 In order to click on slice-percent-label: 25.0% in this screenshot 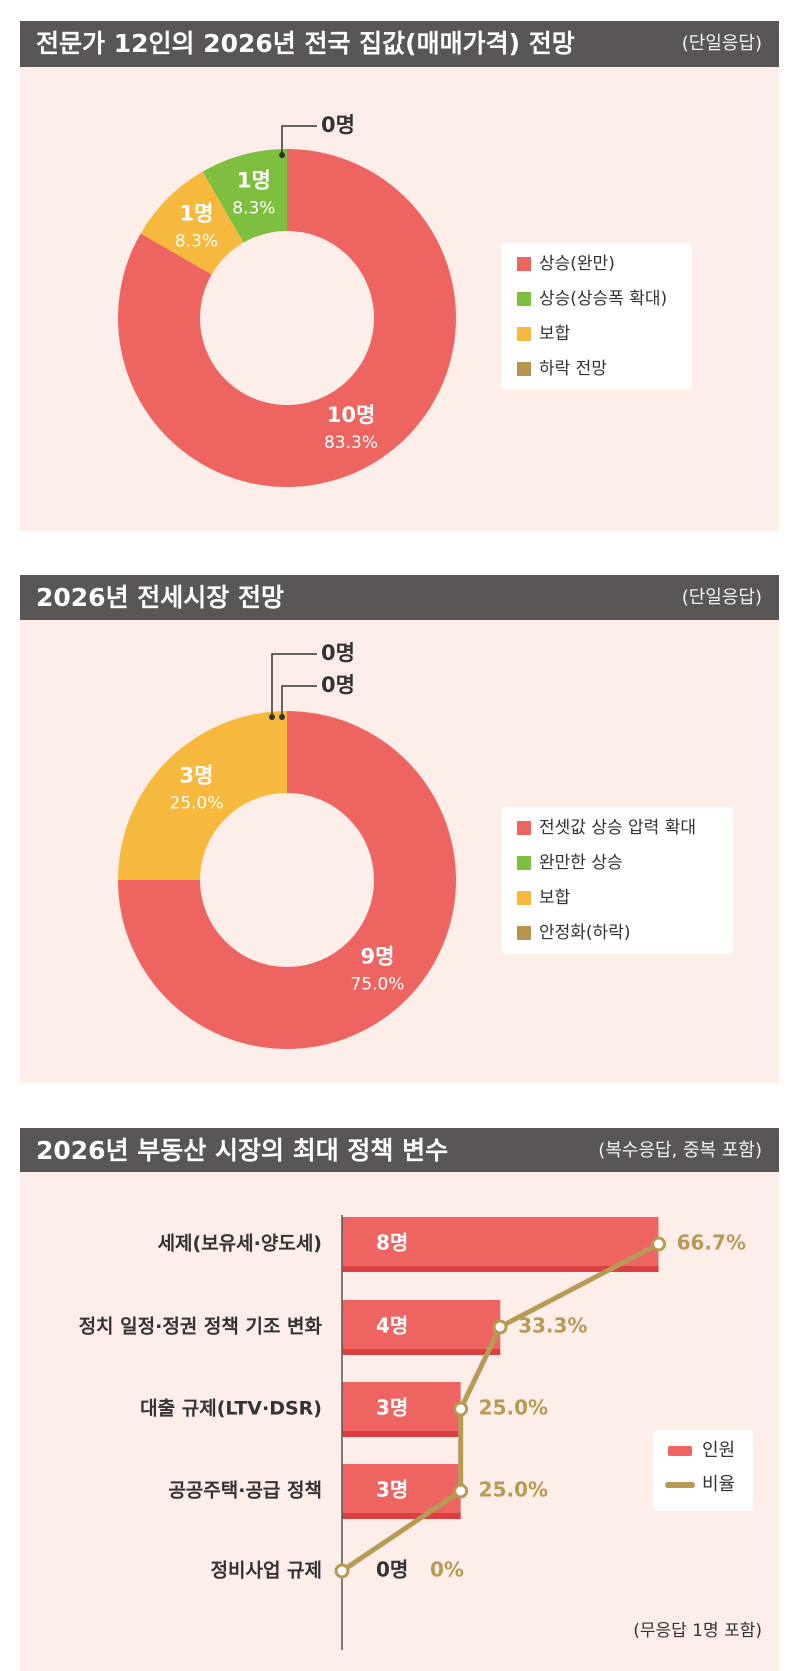, I will do `click(196, 803)`.